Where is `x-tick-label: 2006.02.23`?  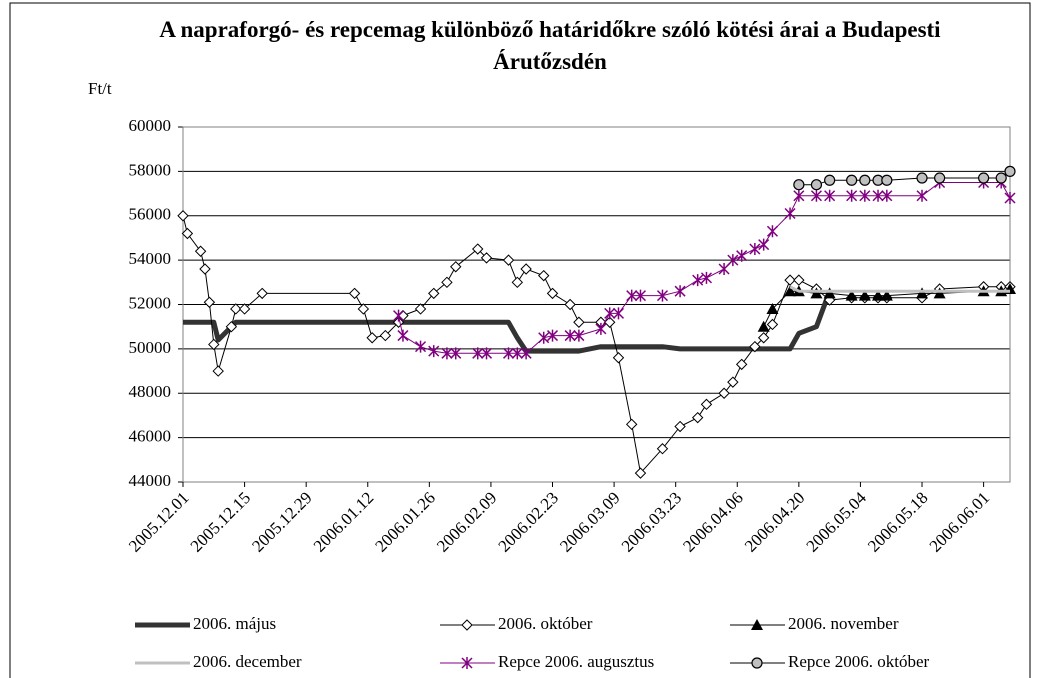
x-tick-label: 2006.02.23 is located at coordinates (529, 522).